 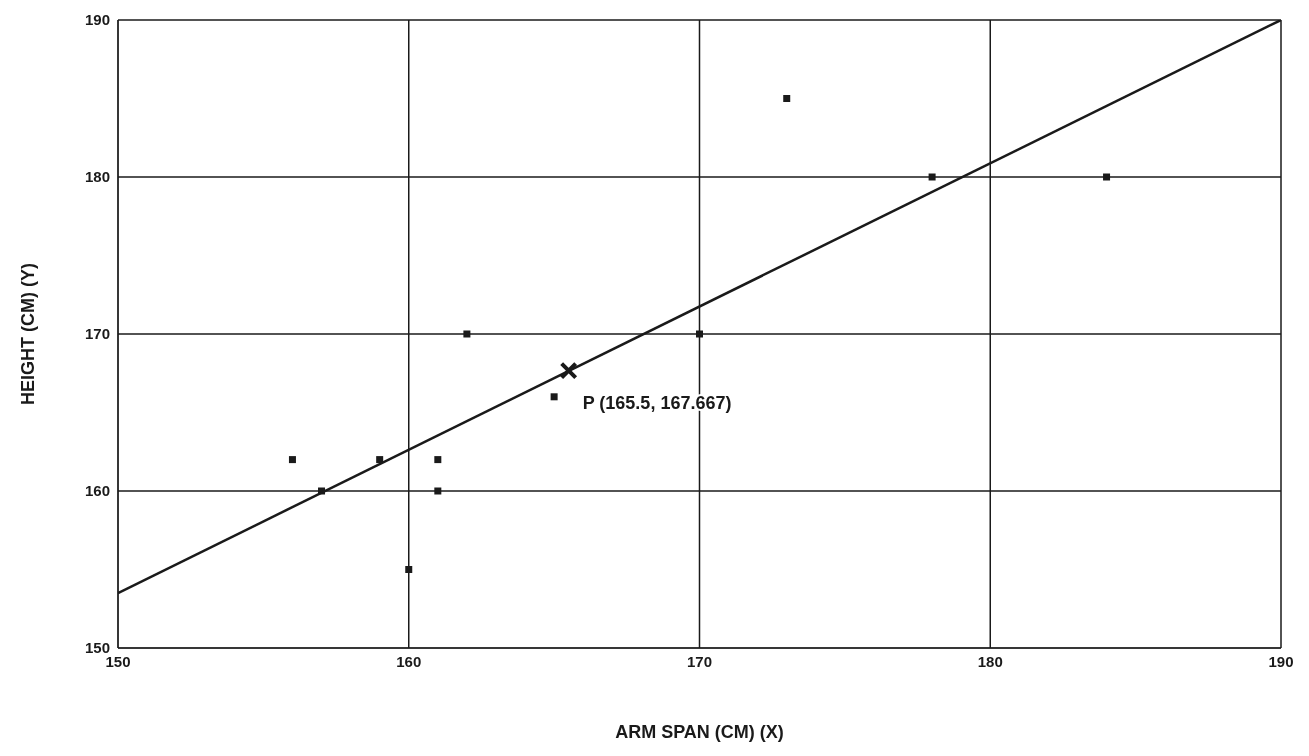 I want to click on x-tick-label: 170, so click(x=699, y=661).